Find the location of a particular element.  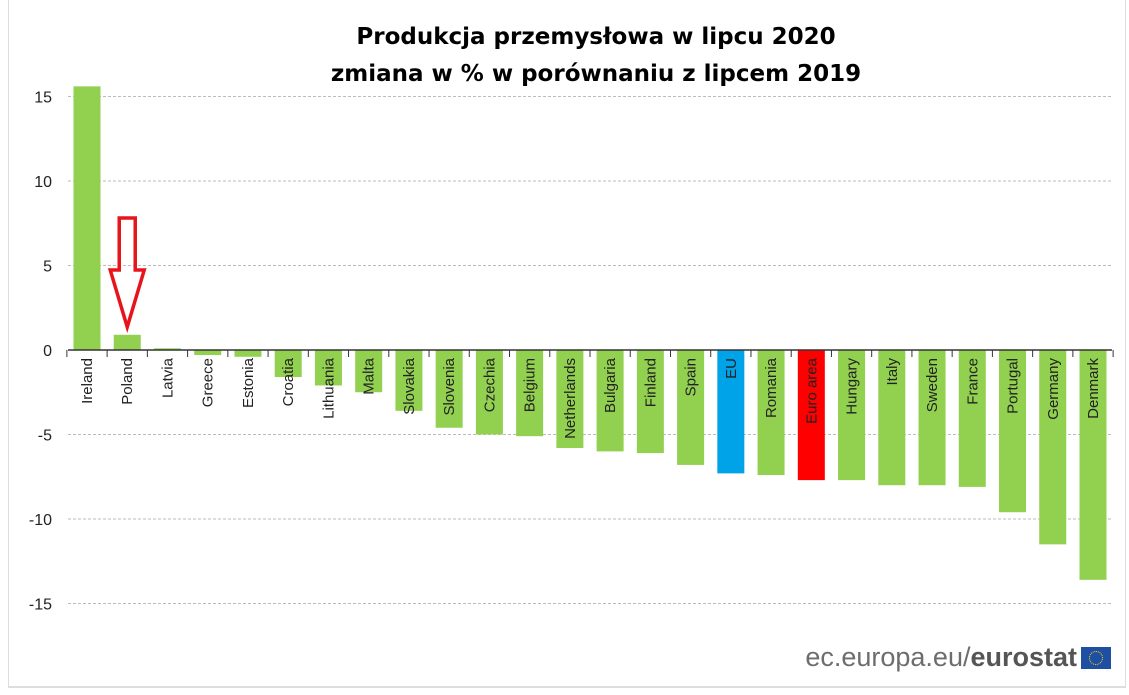

x-tick-label: Ireland is located at coordinates (87, 381).